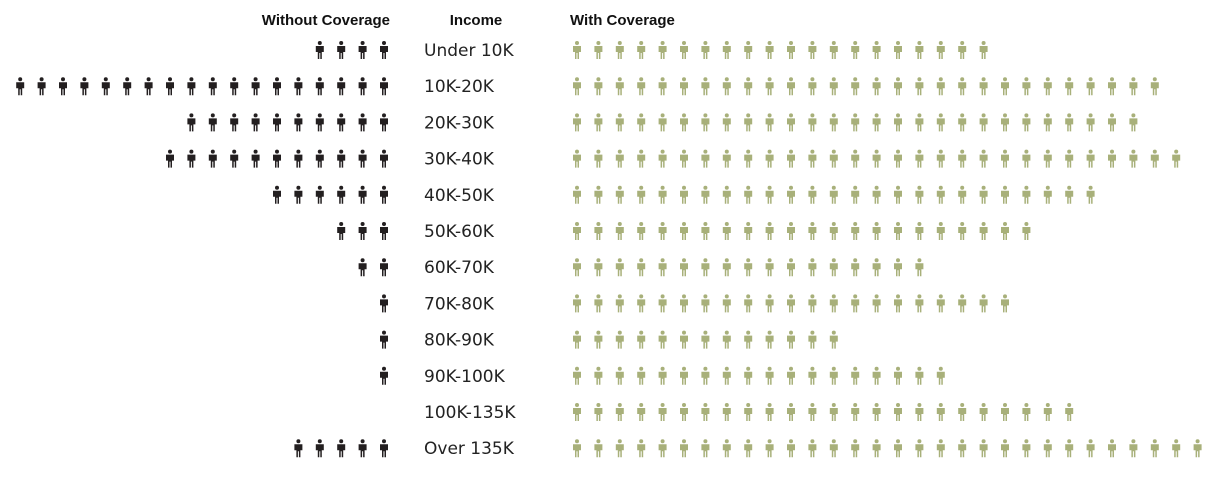  I want to click on chart-row: 30K-40K, so click(673, 159).